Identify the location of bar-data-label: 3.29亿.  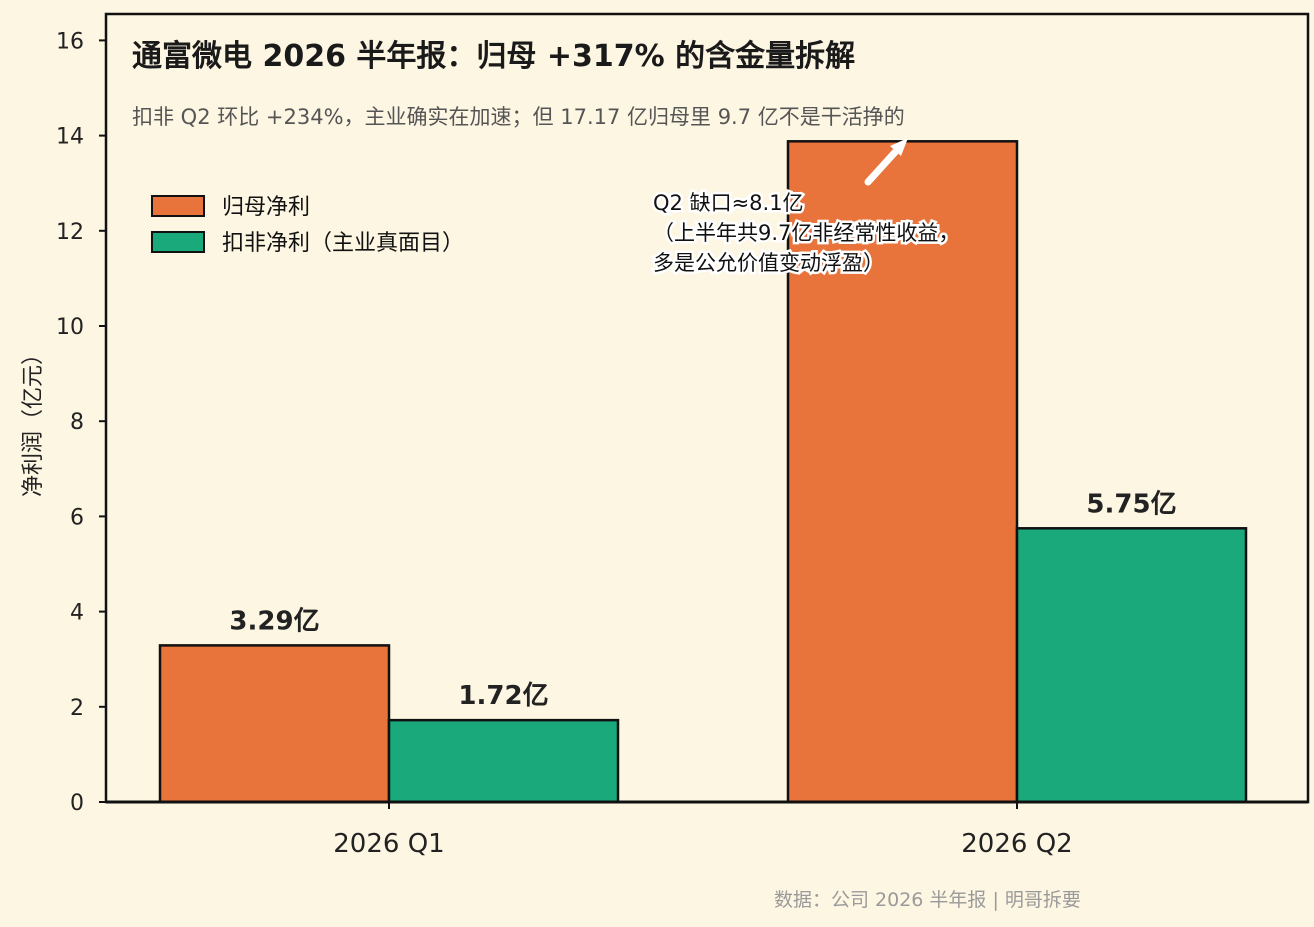
(274, 621).